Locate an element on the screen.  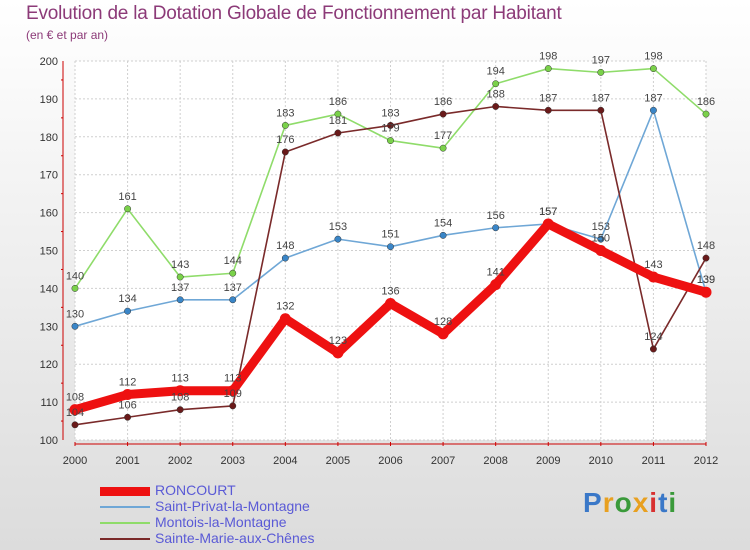
data-label-roncourt: 143 is located at coordinates (653, 265).